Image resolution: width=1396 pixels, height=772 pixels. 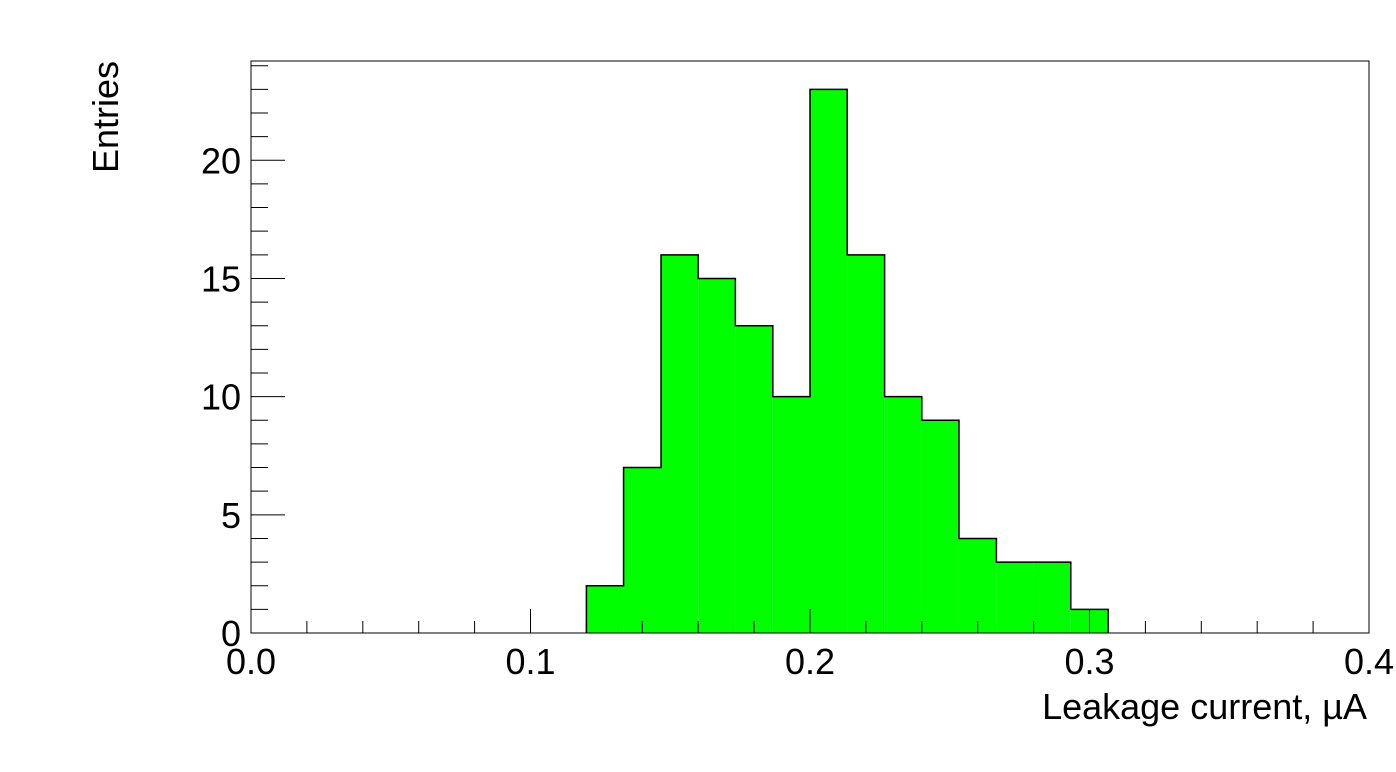 What do you see at coordinates (530, 661) in the screenshot?
I see `x-tick-label: 0.1` at bounding box center [530, 661].